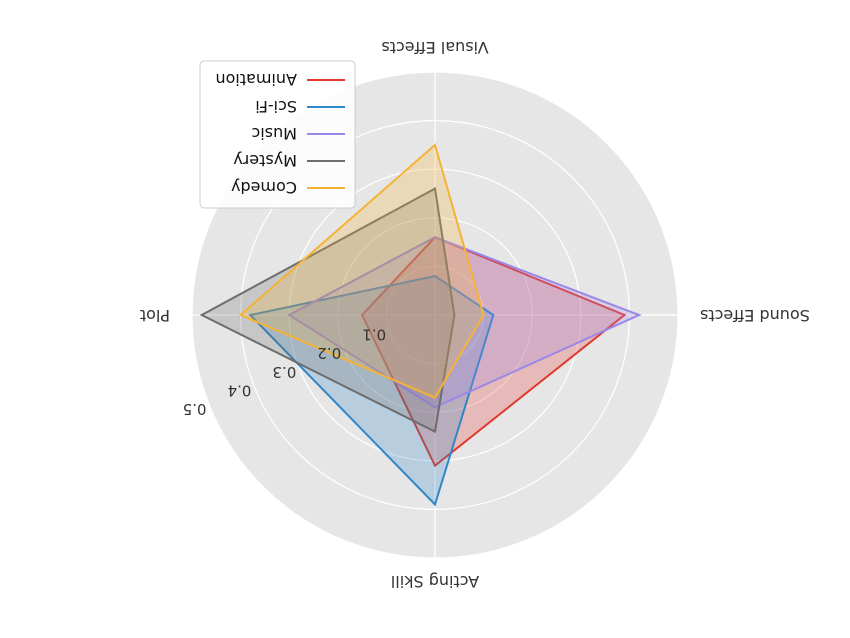 The height and width of the screenshot is (638, 850). I want to click on axis-label: Acting Skill, so click(435, 581).